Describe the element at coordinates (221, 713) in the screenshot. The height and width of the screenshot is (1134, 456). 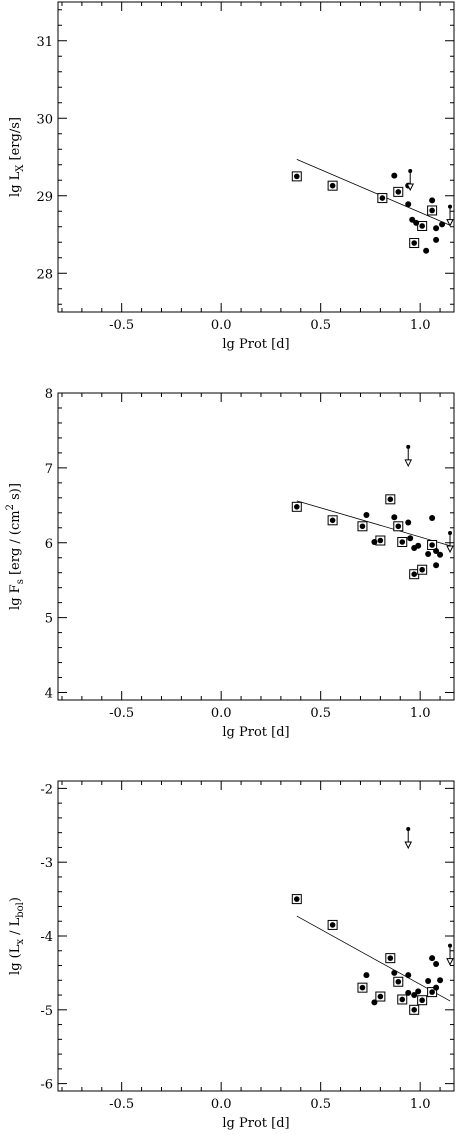
I see `x-tick-label: 0.0` at that location.